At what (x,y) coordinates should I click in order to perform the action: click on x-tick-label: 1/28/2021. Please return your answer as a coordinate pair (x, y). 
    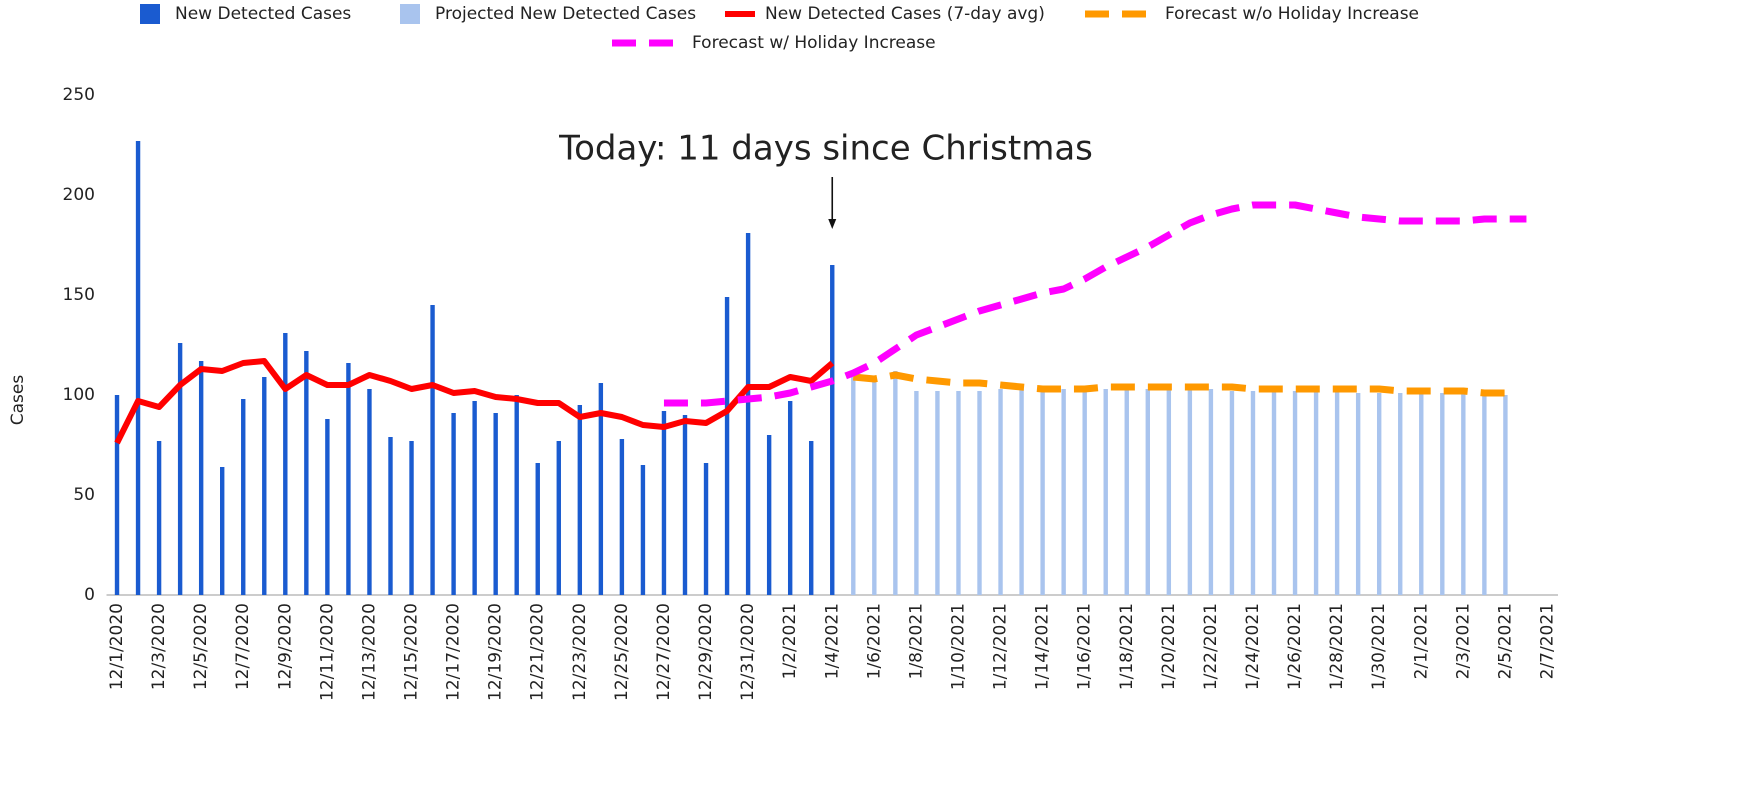
    Looking at the image, I should click on (1337, 646).